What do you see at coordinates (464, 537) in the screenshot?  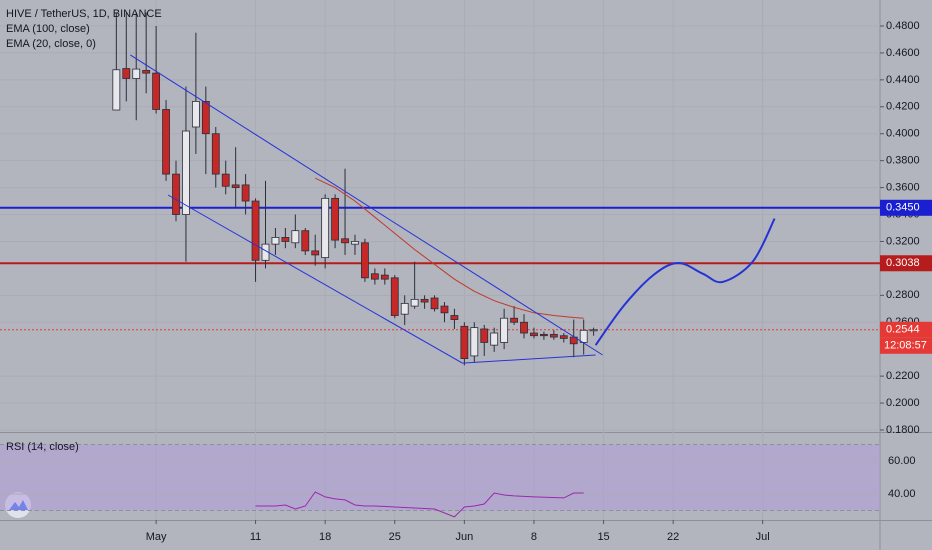 I see `x-tick-label: Jun` at bounding box center [464, 537].